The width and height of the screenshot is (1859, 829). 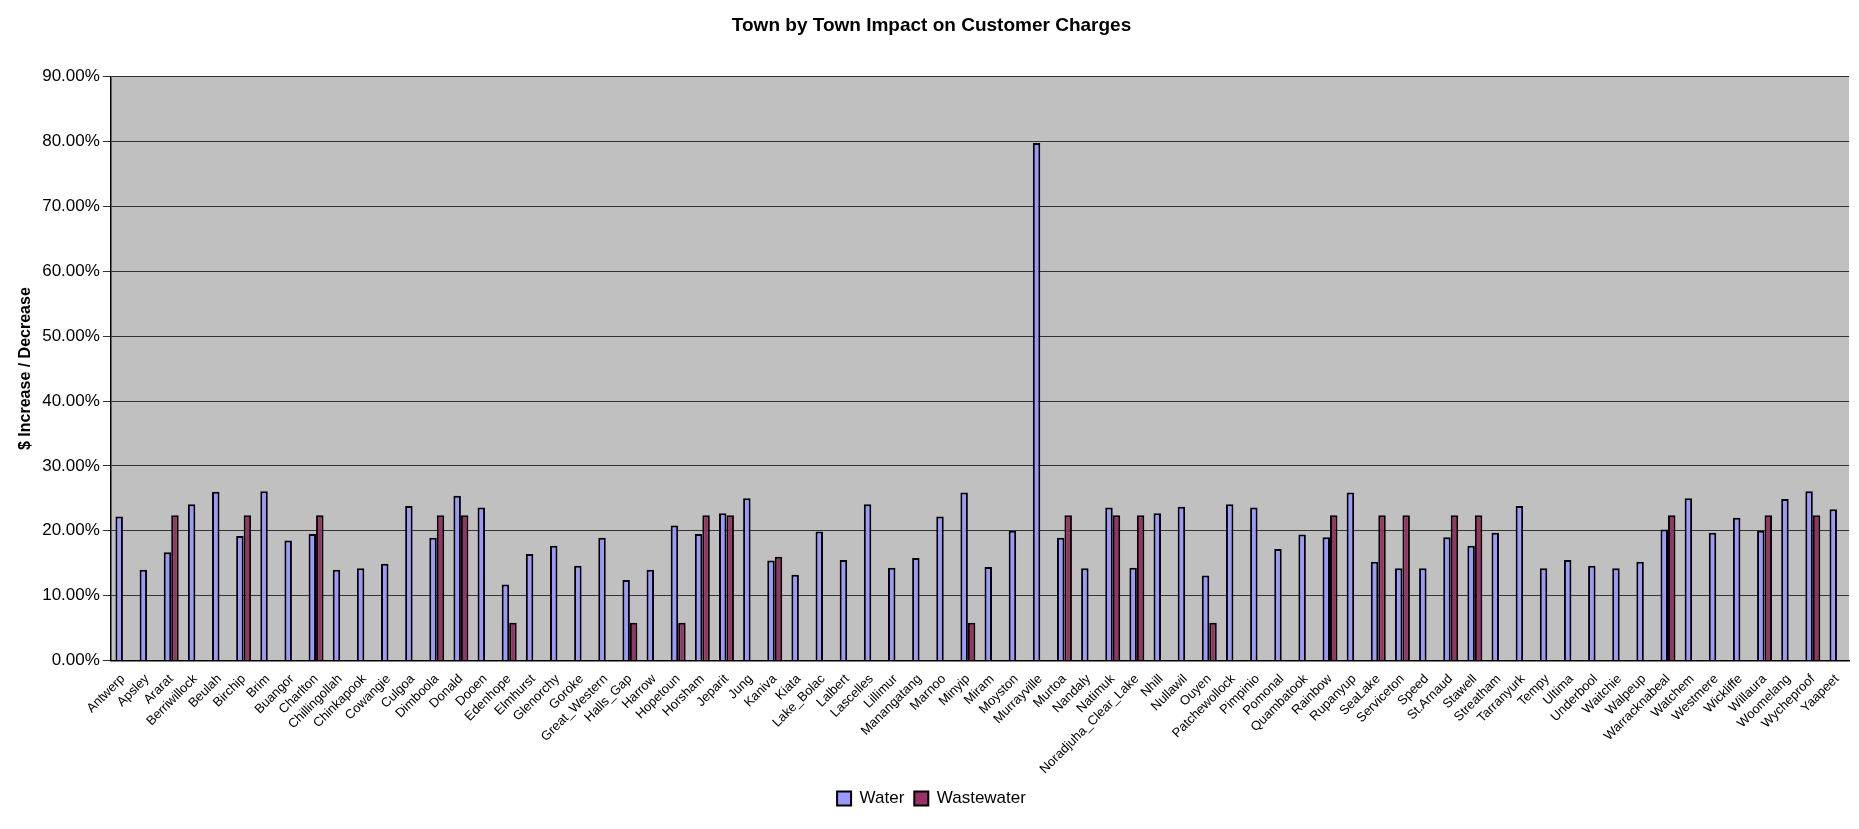 What do you see at coordinates (71, 335) in the screenshot?
I see `y-tick-label: 50.00%` at bounding box center [71, 335].